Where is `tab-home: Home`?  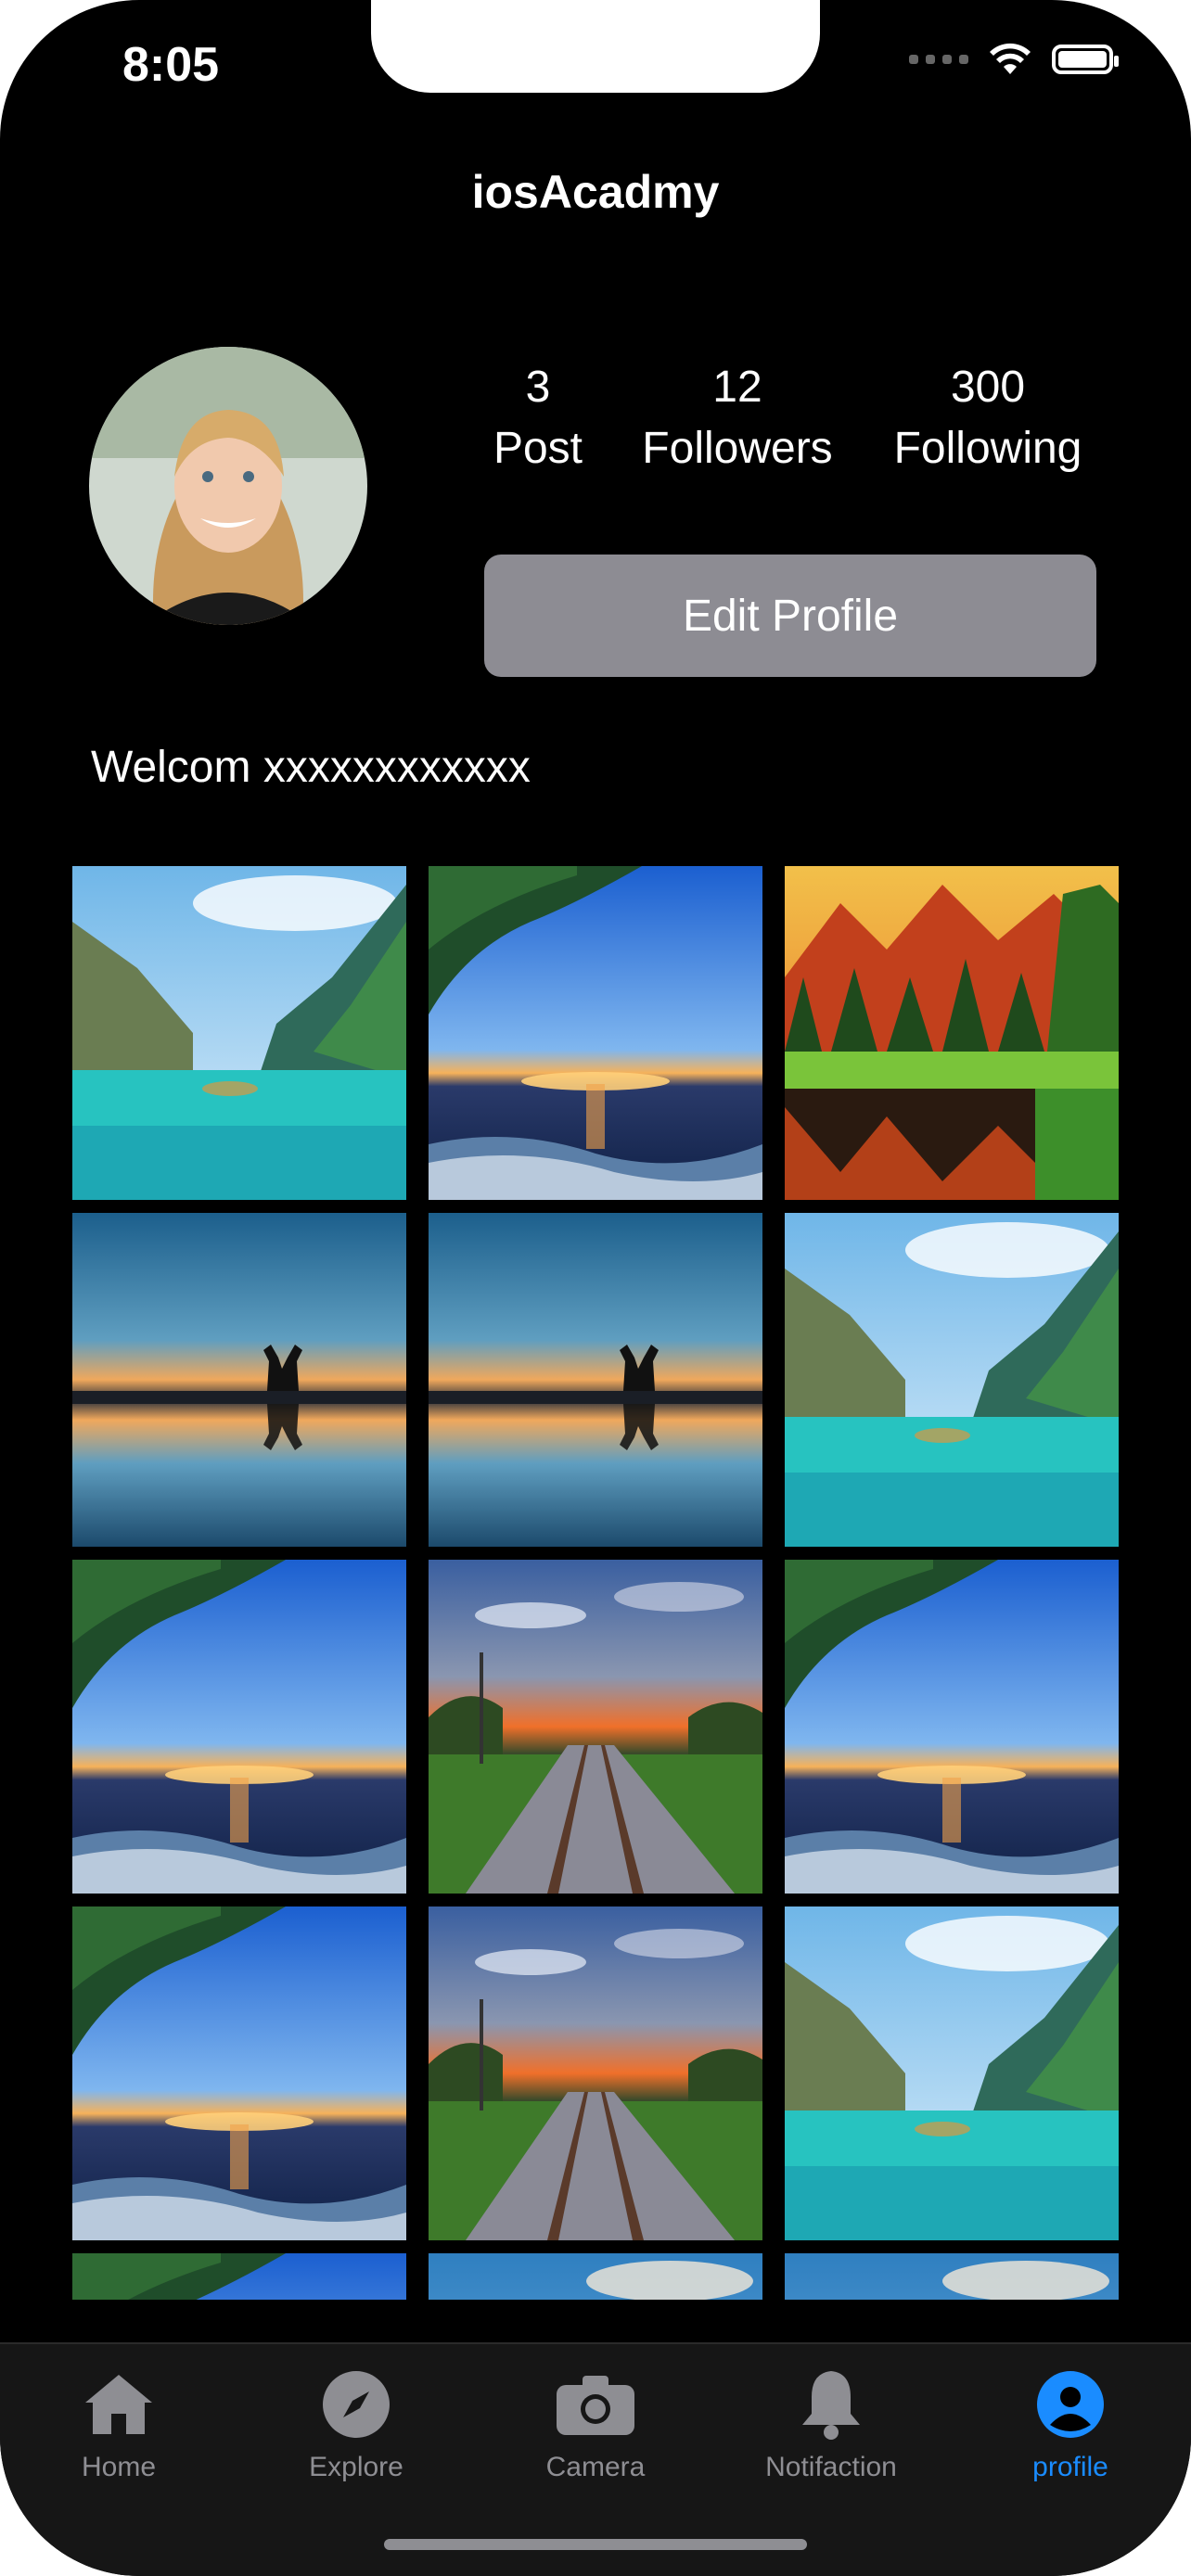
tab-home: Home is located at coordinates (118, 2423).